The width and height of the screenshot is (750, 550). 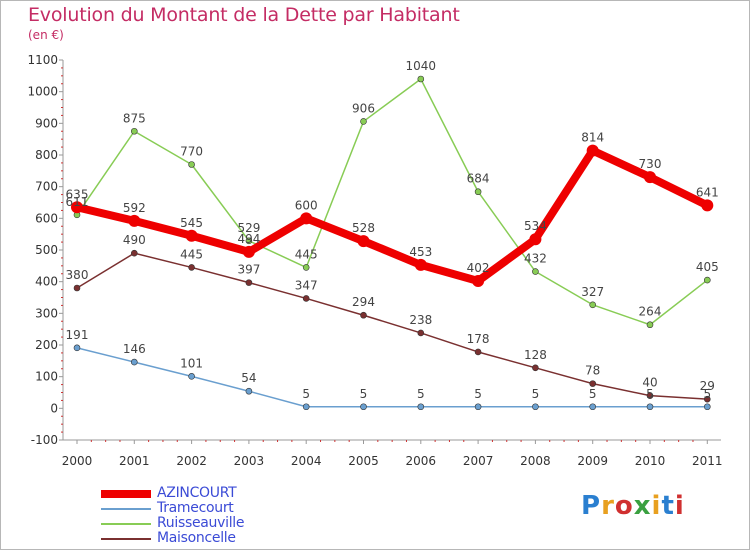 What do you see at coordinates (421, 66) in the screenshot?
I see `data-label: 1040` at bounding box center [421, 66].